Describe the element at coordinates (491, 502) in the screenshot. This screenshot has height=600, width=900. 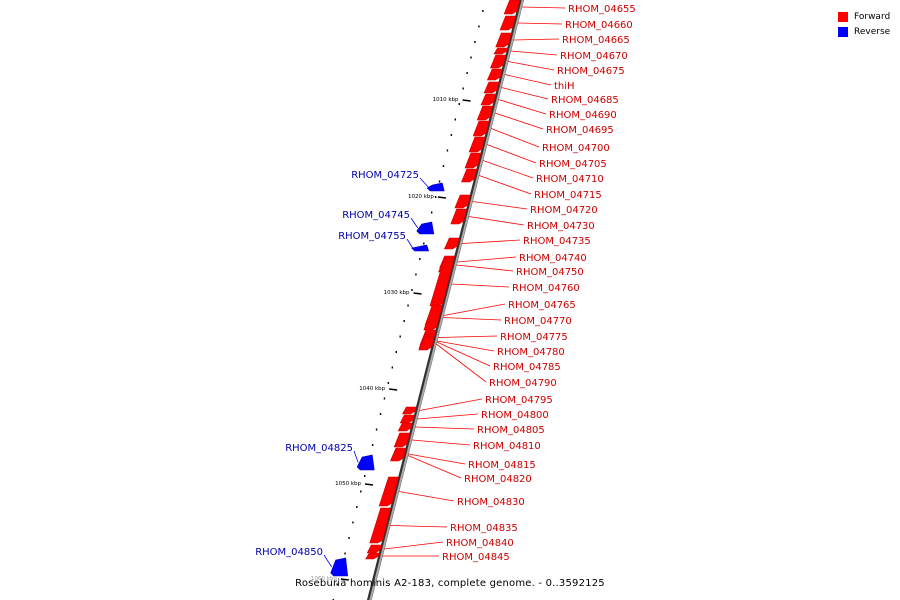
I see `forward-gene-label: RHOM_04830` at that location.